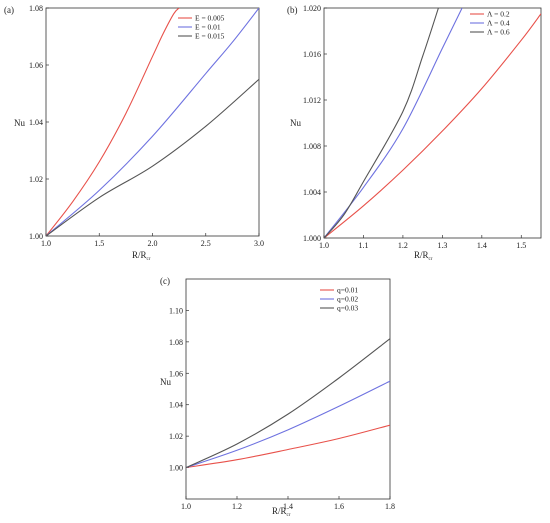  What do you see at coordinates (498, 32) in the screenshot?
I see `legend-entry: Λ = 0.6` at bounding box center [498, 32].